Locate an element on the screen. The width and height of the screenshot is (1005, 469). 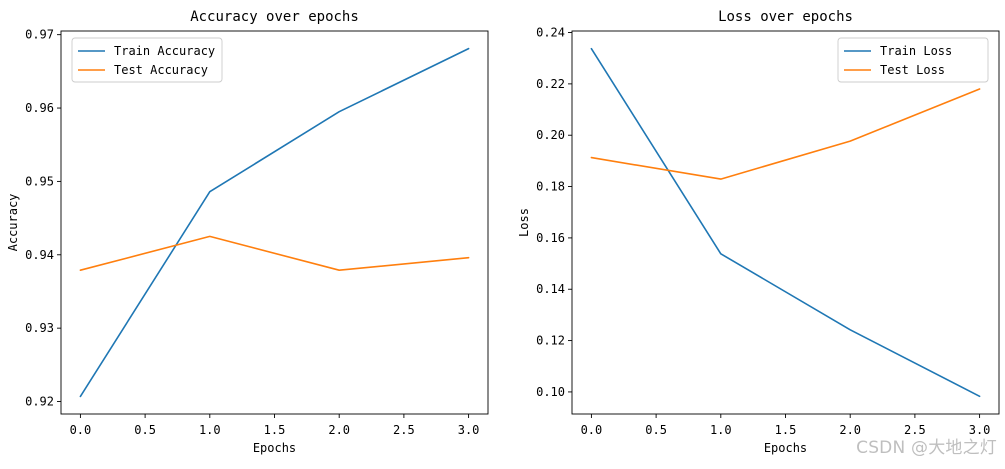
y-tick-label: 0.12 is located at coordinates (550, 341).